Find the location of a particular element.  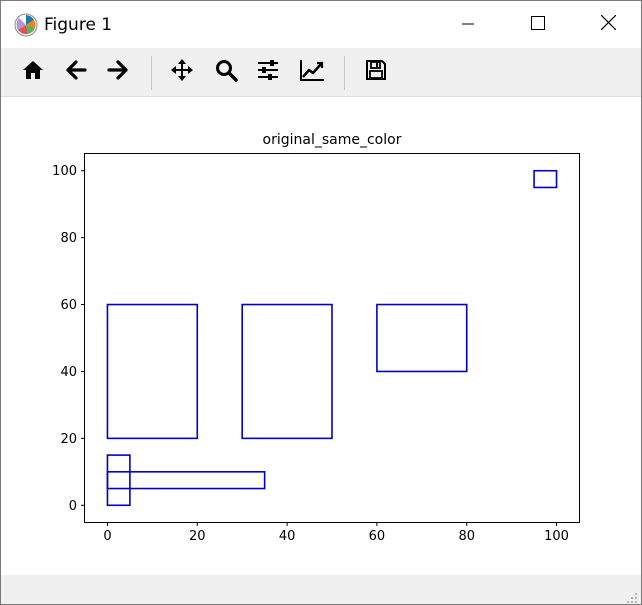

resize-grip-icon is located at coordinates (632, 596).